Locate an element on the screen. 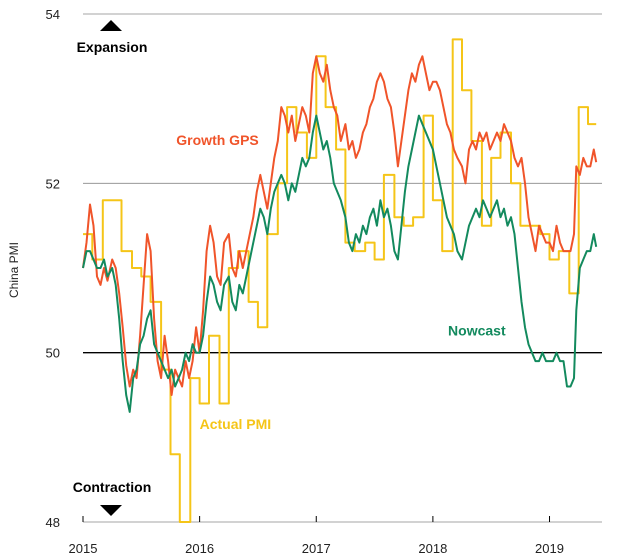 The width and height of the screenshot is (620, 558). down-triangle-icon is located at coordinates (111, 510).